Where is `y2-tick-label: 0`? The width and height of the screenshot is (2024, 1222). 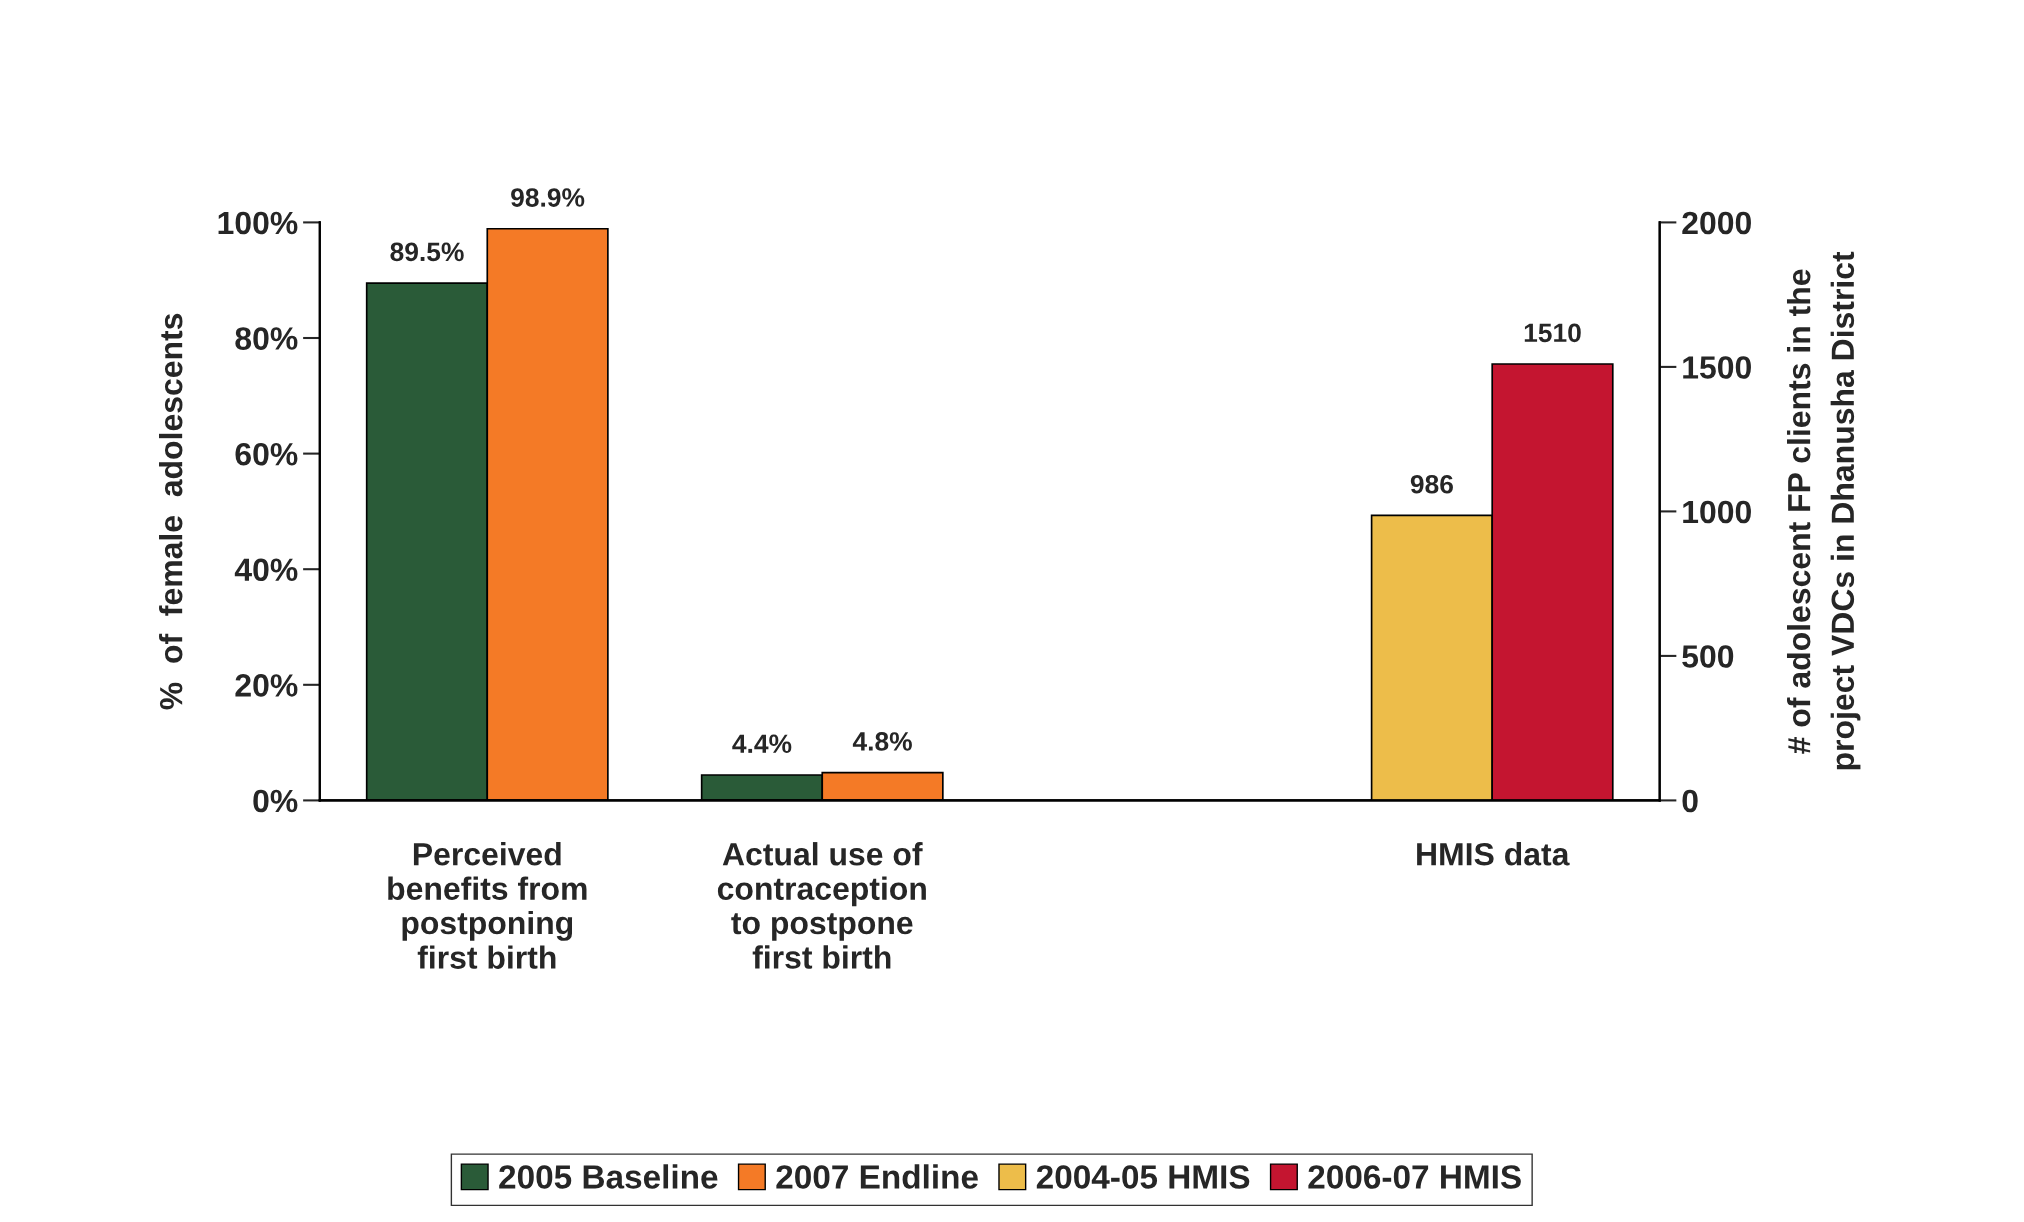
y2-tick-label: 0 is located at coordinates (1690, 801).